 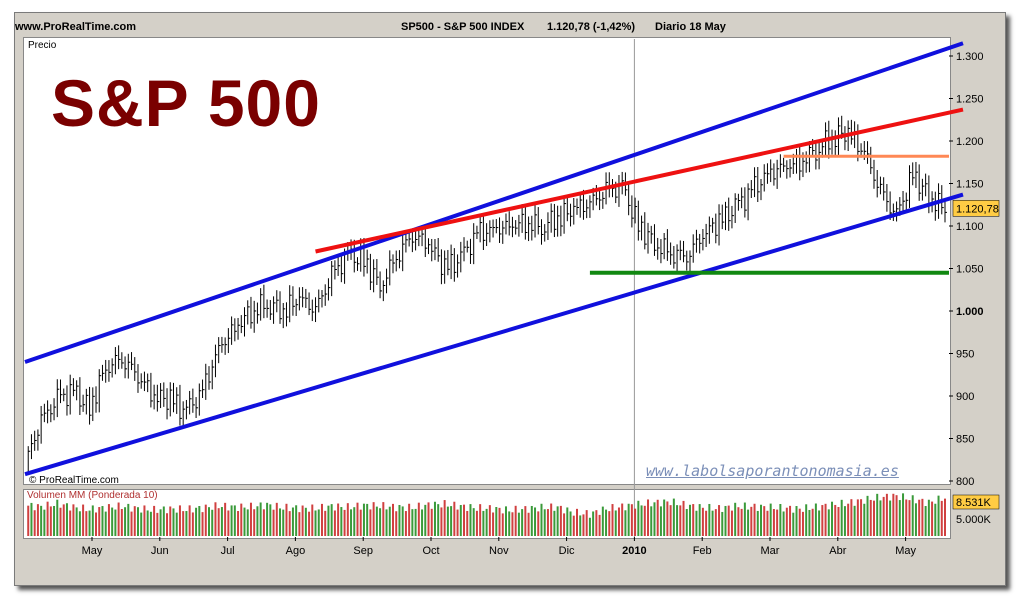 What do you see at coordinates (690, 27) in the screenshot?
I see `period-label: Diario 18 May` at bounding box center [690, 27].